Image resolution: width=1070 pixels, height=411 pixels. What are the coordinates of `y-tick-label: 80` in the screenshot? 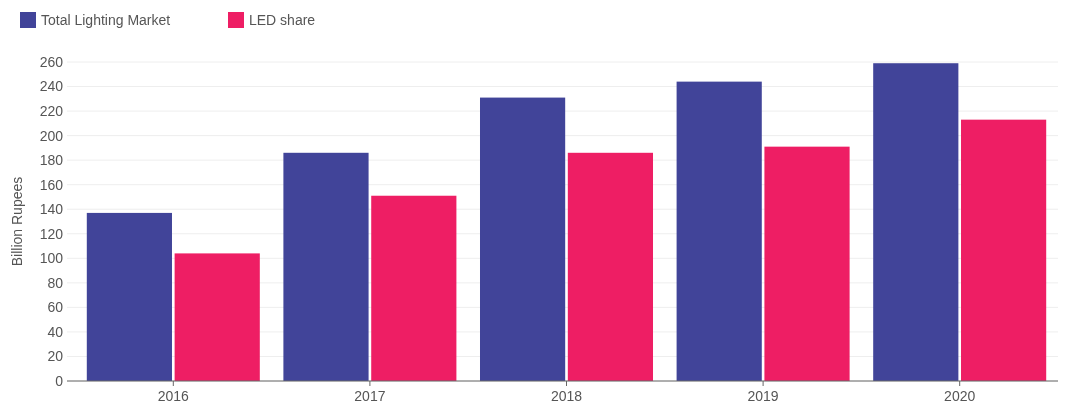 It's located at (55, 282).